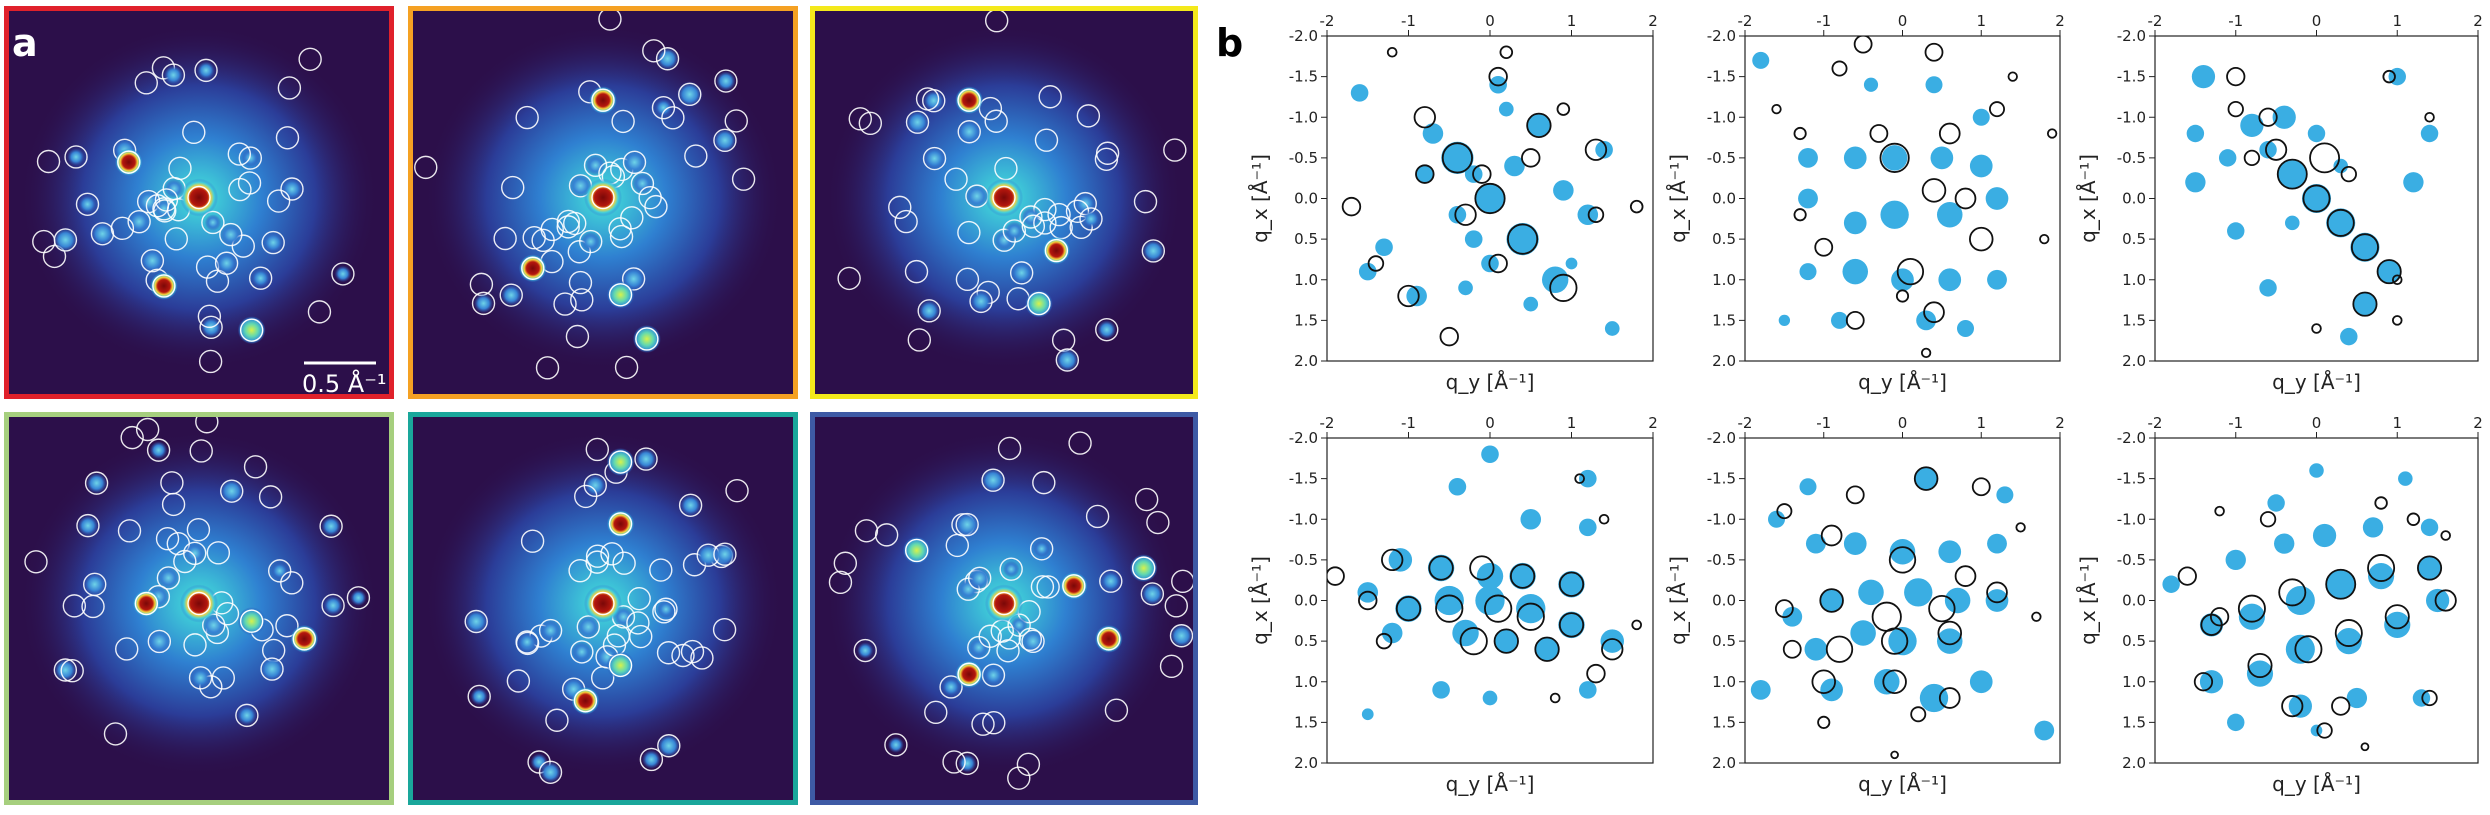 This screenshot has height=815, width=2490. What do you see at coordinates (1721, 519) in the screenshot?
I see `y-tick-label: -1.0` at bounding box center [1721, 519].